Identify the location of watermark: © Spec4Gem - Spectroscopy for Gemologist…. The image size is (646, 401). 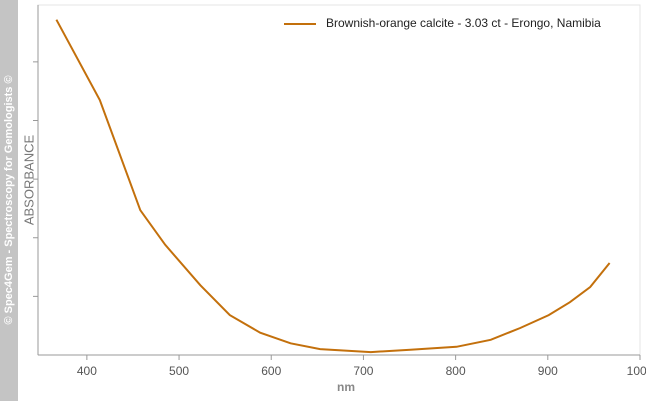
(9, 199).